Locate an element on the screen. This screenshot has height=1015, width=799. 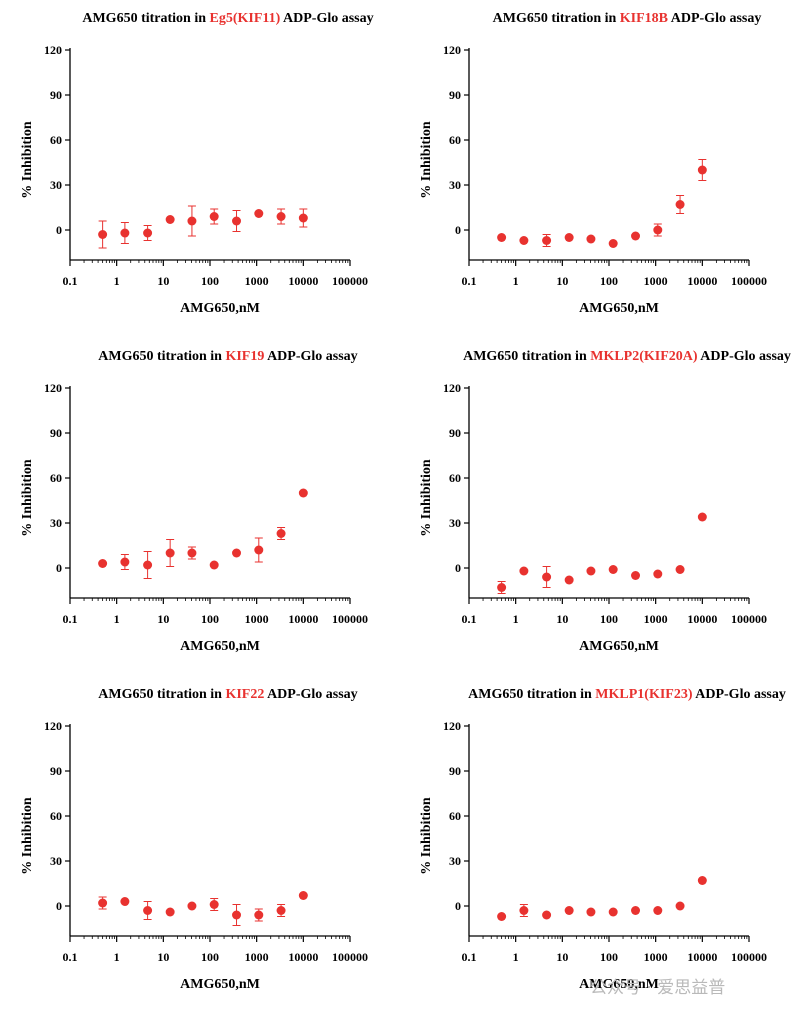
chart-title-target: KIF18B is located at coordinates (644, 18).